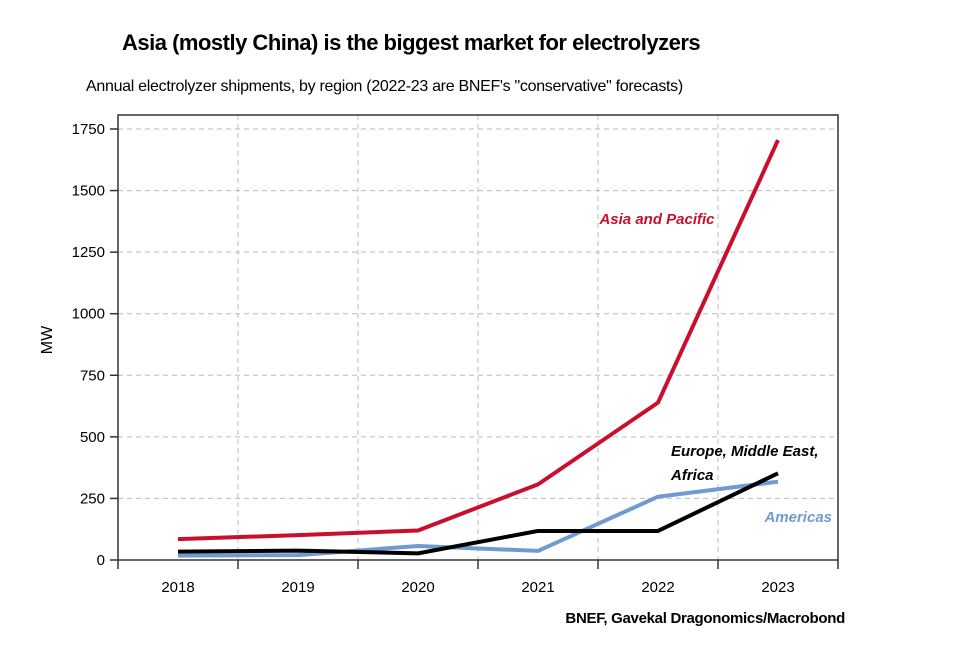 Image resolution: width=963 pixels, height=667 pixels. I want to click on x-tick-label: 2020, so click(417, 587).